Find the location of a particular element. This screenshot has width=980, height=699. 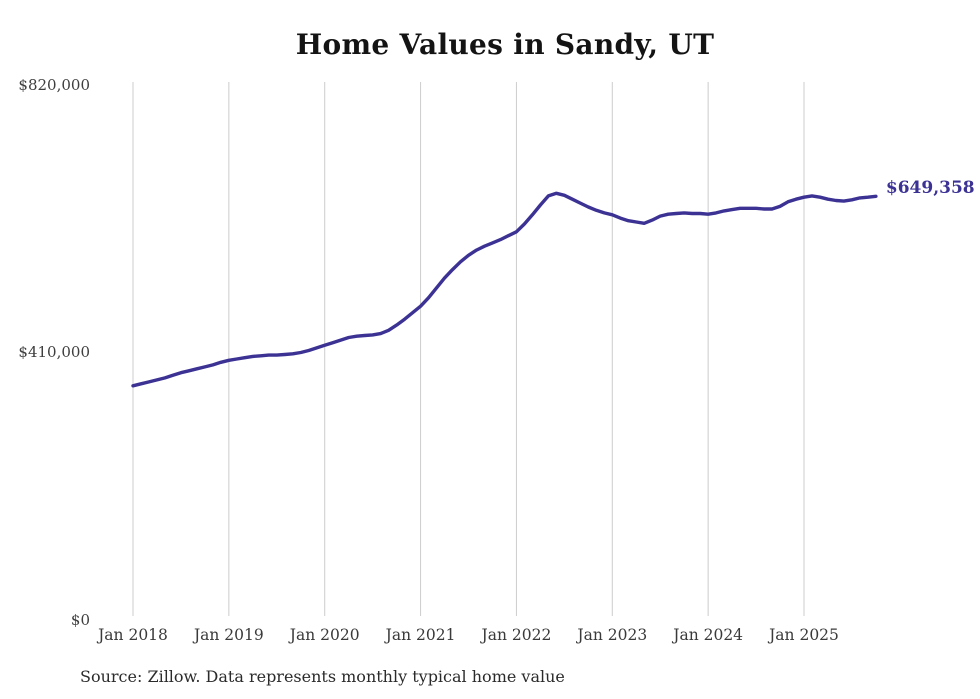

x-axis-tick-label: Jan 2018 is located at coordinates (133, 635).